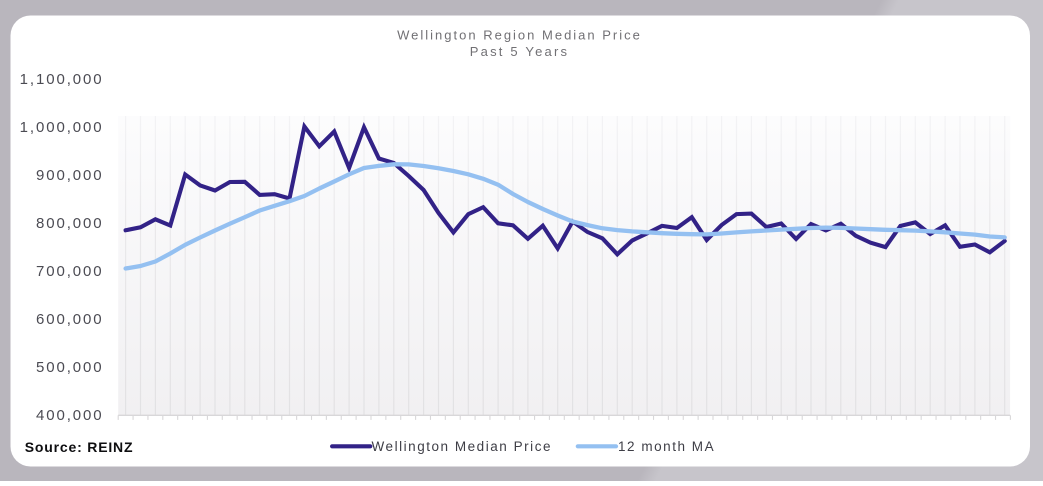 The height and width of the screenshot is (486, 1043). I want to click on svg-text: 500,000, so click(70, 367).